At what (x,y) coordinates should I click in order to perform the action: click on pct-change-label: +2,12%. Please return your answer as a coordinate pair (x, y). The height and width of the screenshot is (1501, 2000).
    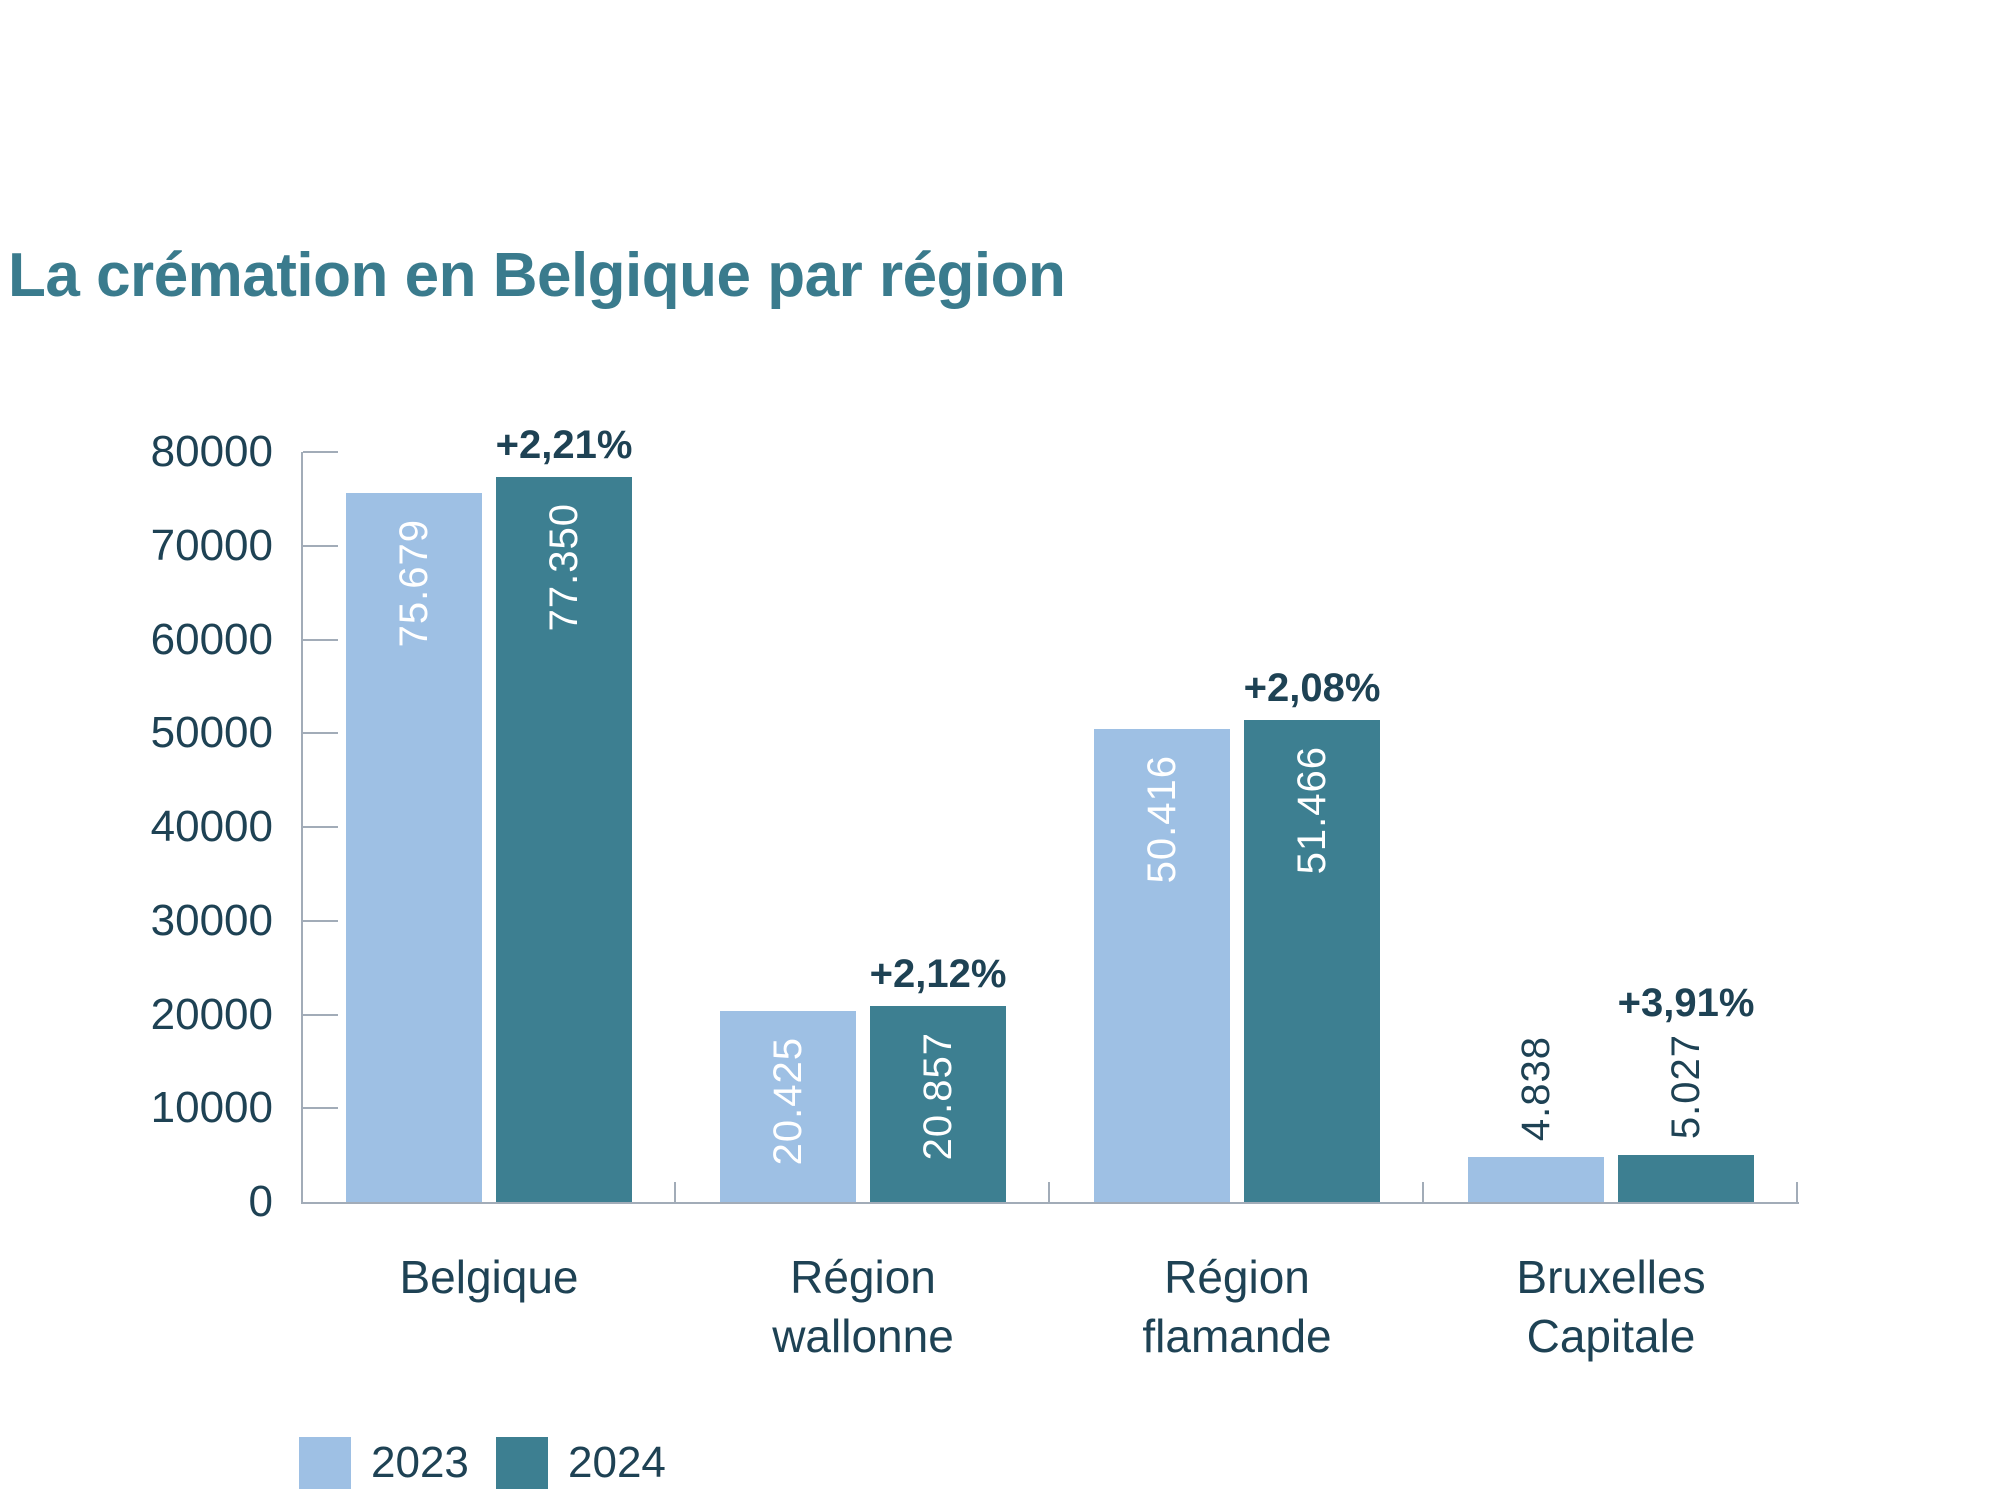
    Looking at the image, I should click on (938, 974).